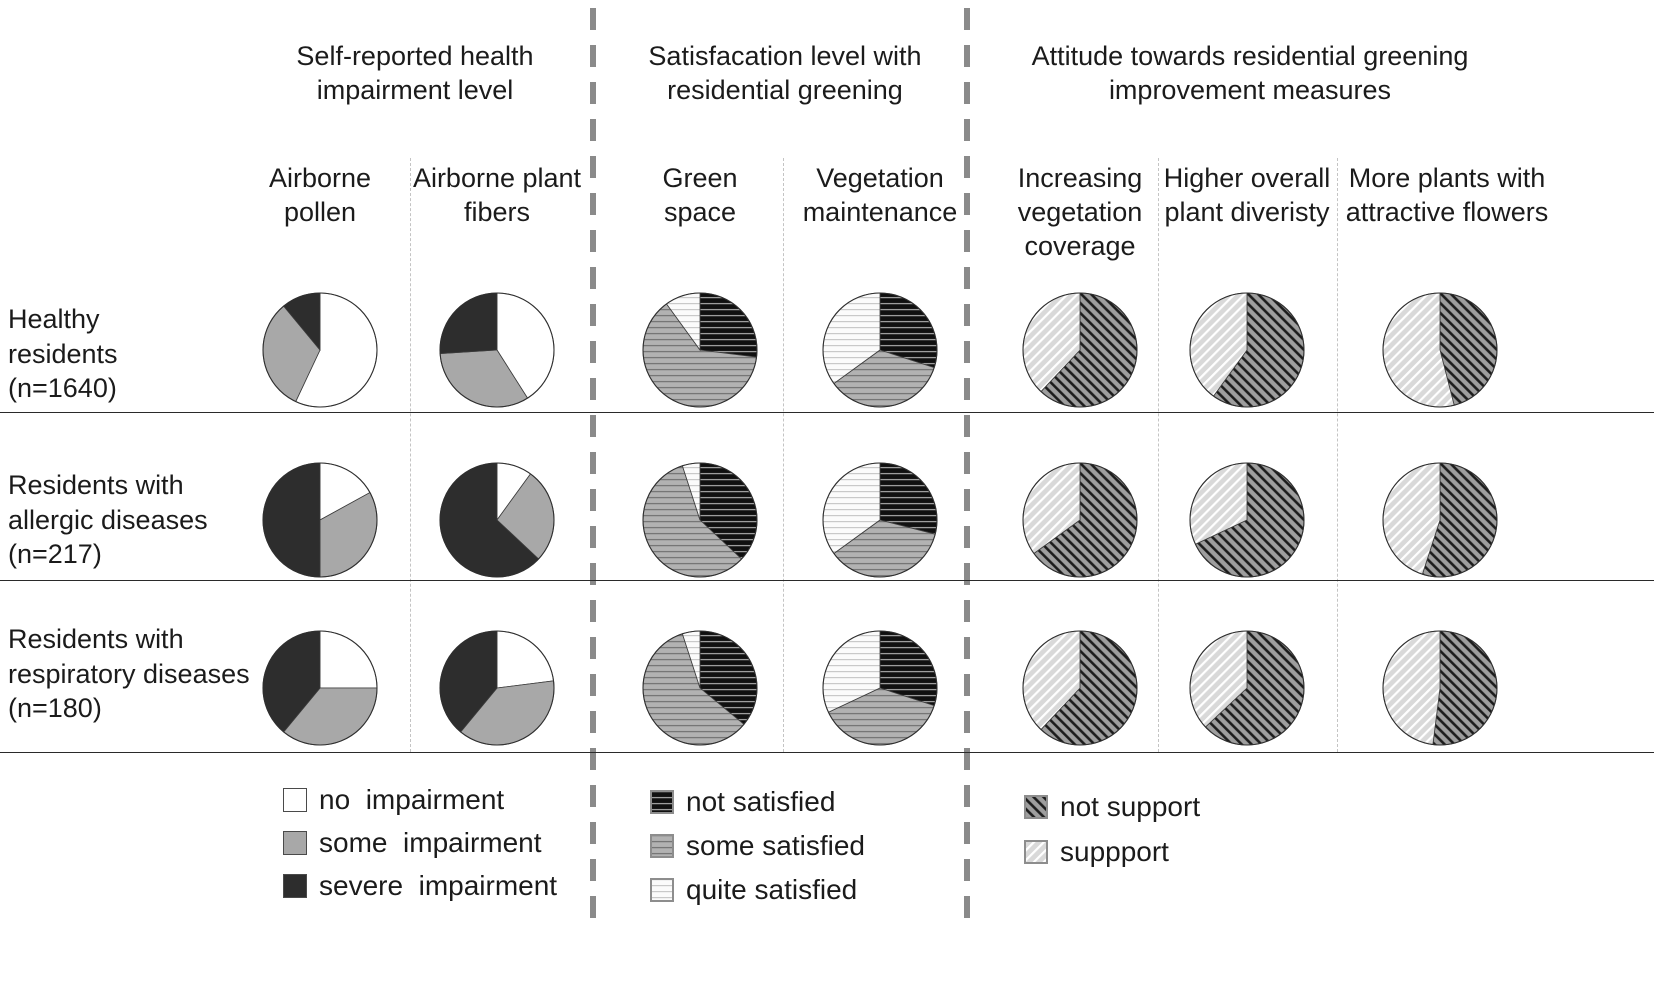 Image resolution: width=1654 pixels, height=984 pixels. What do you see at coordinates (1036, 852) in the screenshot?
I see `legend-swatch-support` at bounding box center [1036, 852].